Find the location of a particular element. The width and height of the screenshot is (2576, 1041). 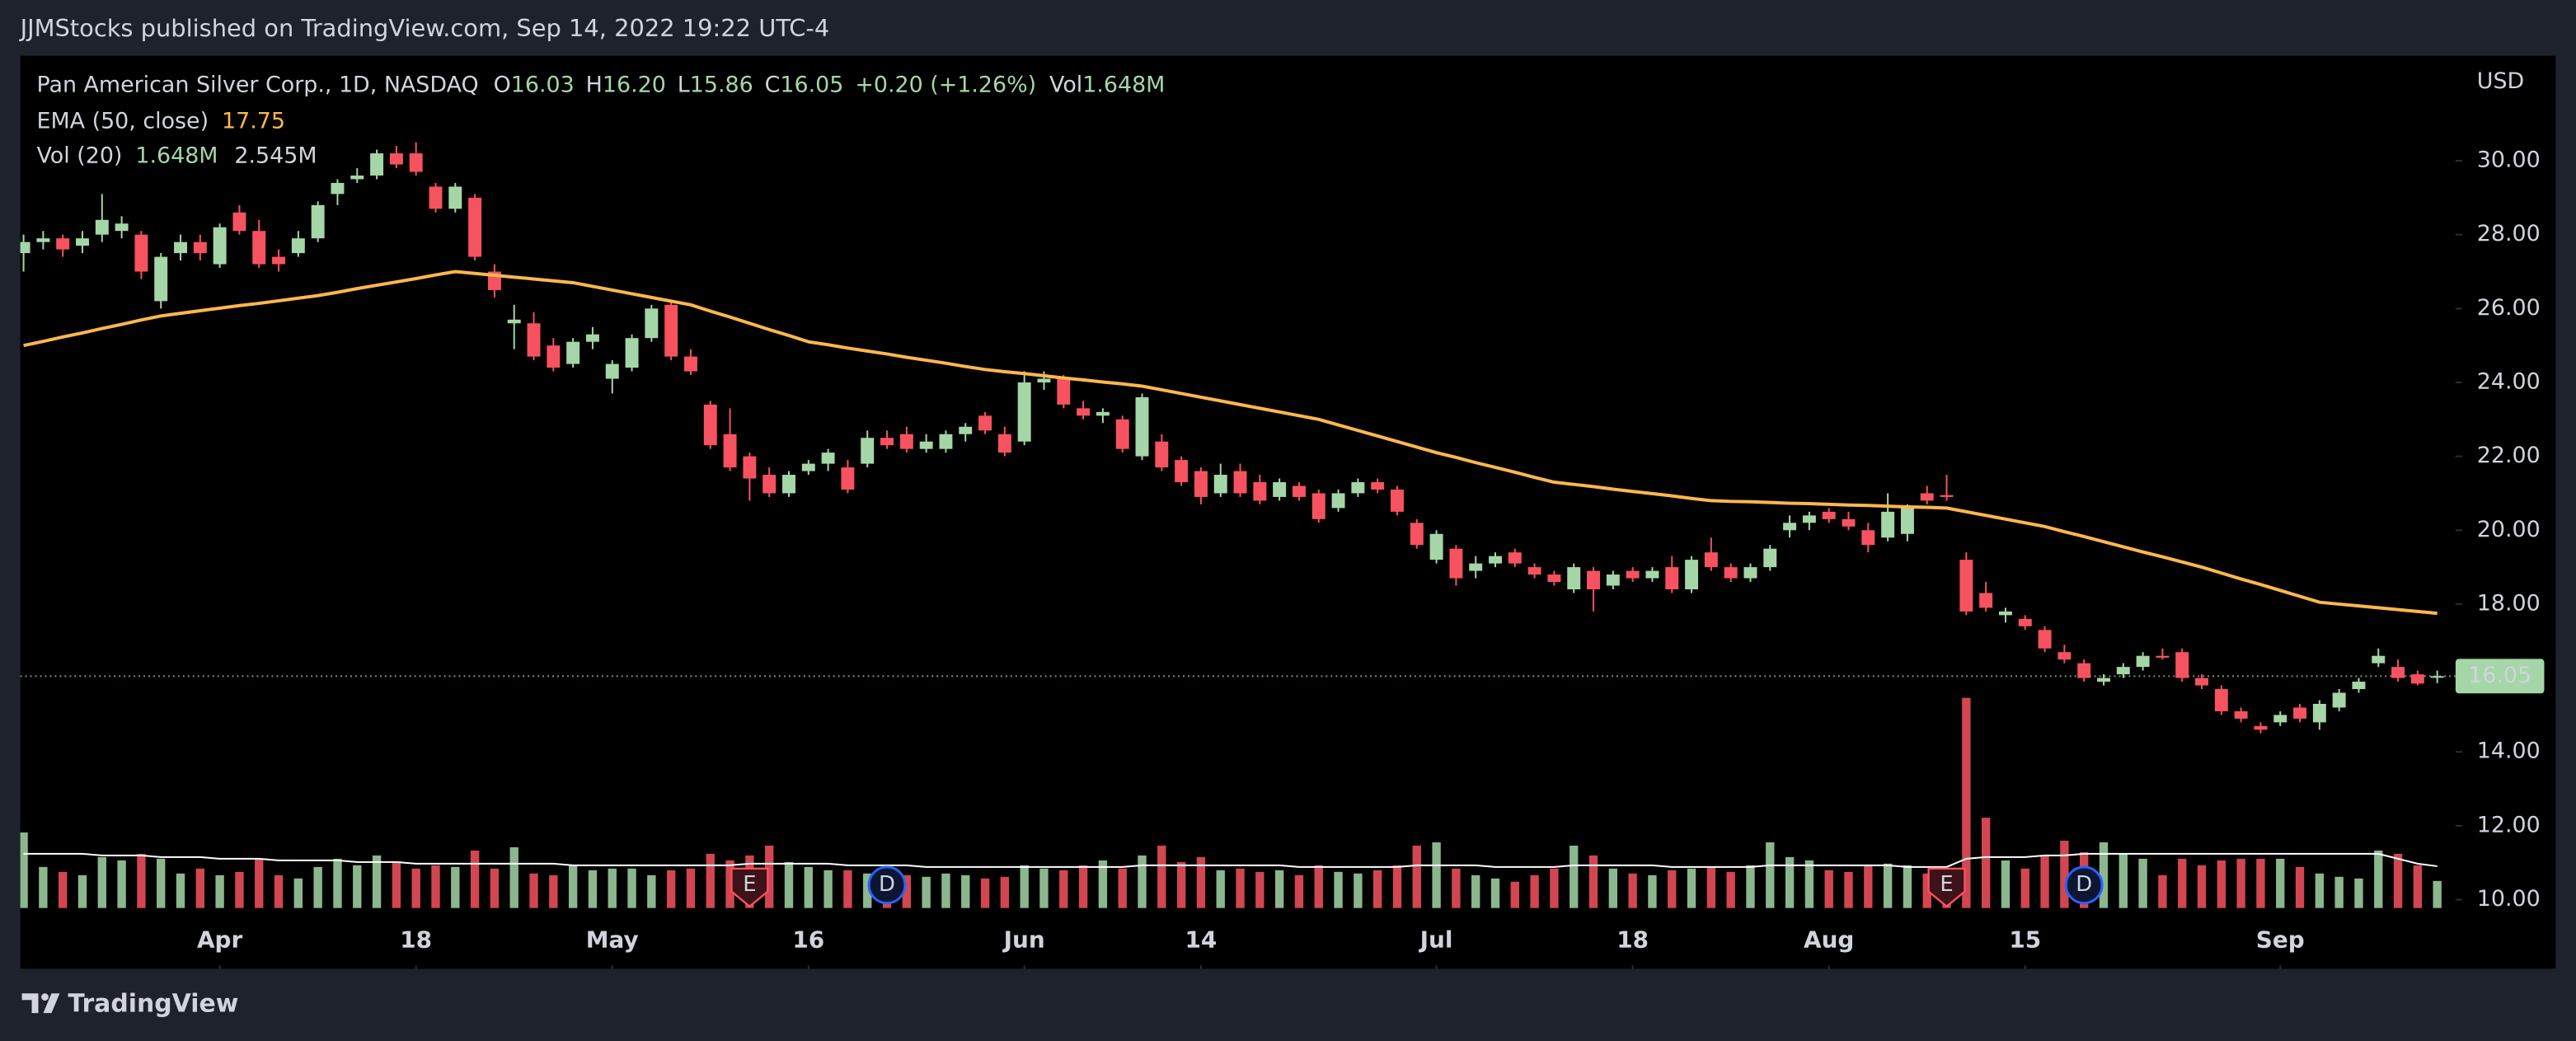

volume-ma-line is located at coordinates (1231, 860).